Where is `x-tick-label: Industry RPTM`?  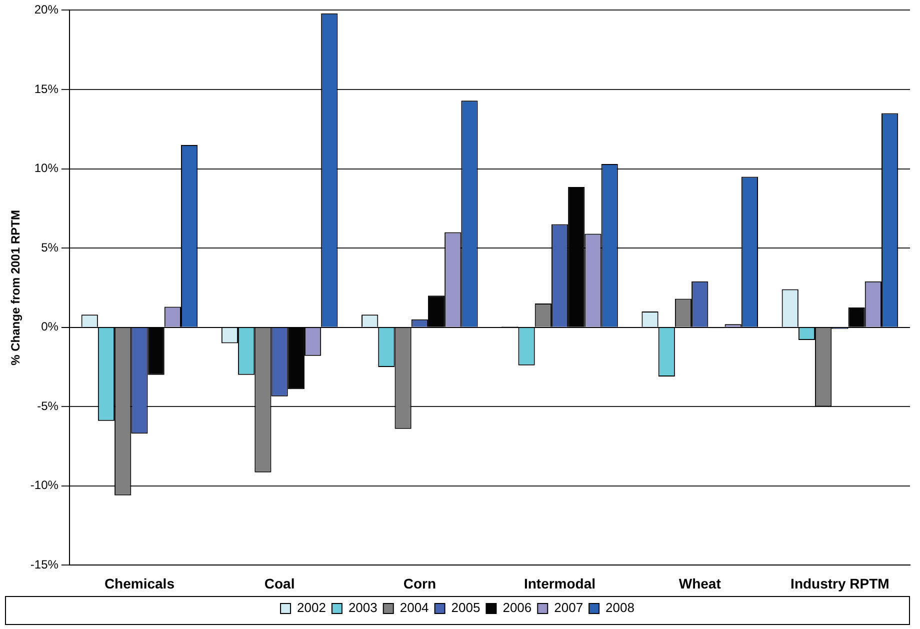 x-tick-label: Industry RPTM is located at coordinates (840, 583).